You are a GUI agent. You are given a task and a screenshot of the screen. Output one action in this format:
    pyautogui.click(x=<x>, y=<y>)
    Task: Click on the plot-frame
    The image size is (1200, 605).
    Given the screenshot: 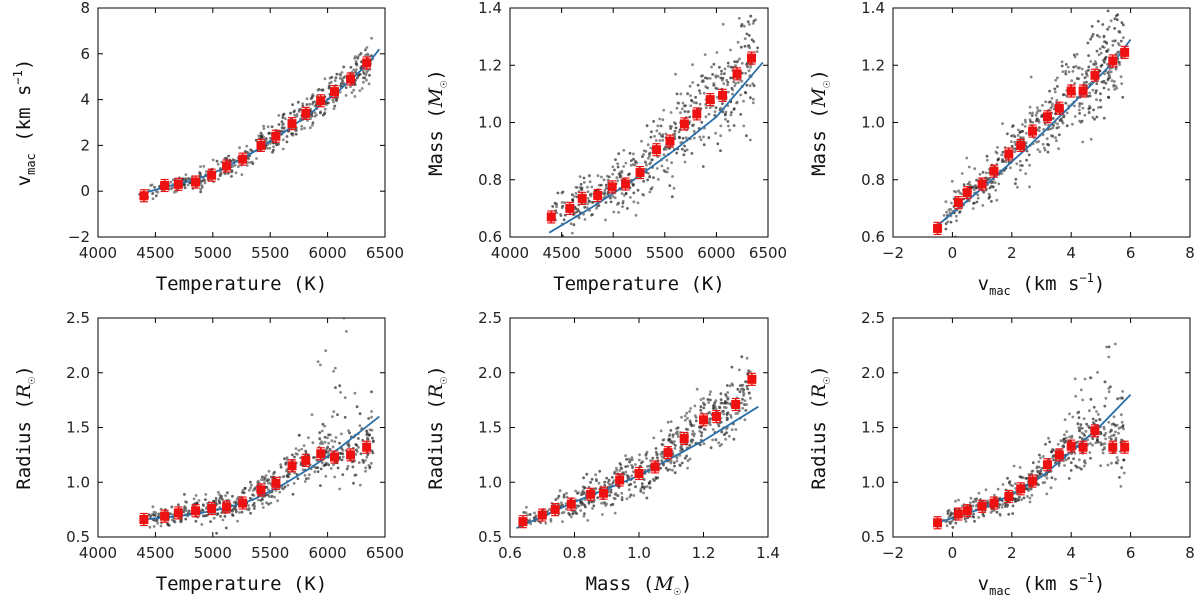 What is the action you would take?
    pyautogui.click(x=241, y=122)
    